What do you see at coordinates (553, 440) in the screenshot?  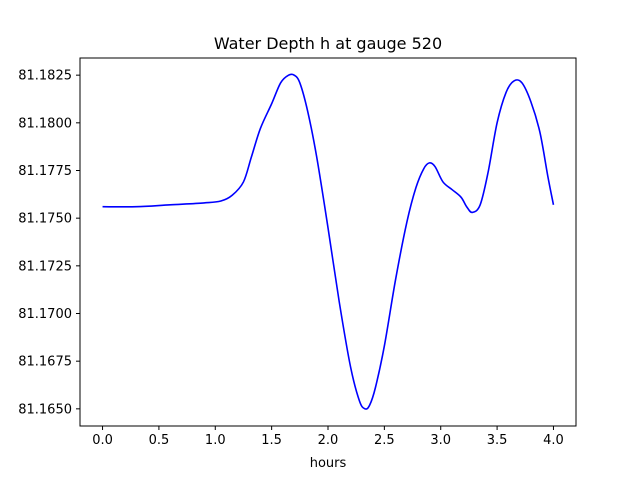 I see `x-tick-label: 4.0` at bounding box center [553, 440].